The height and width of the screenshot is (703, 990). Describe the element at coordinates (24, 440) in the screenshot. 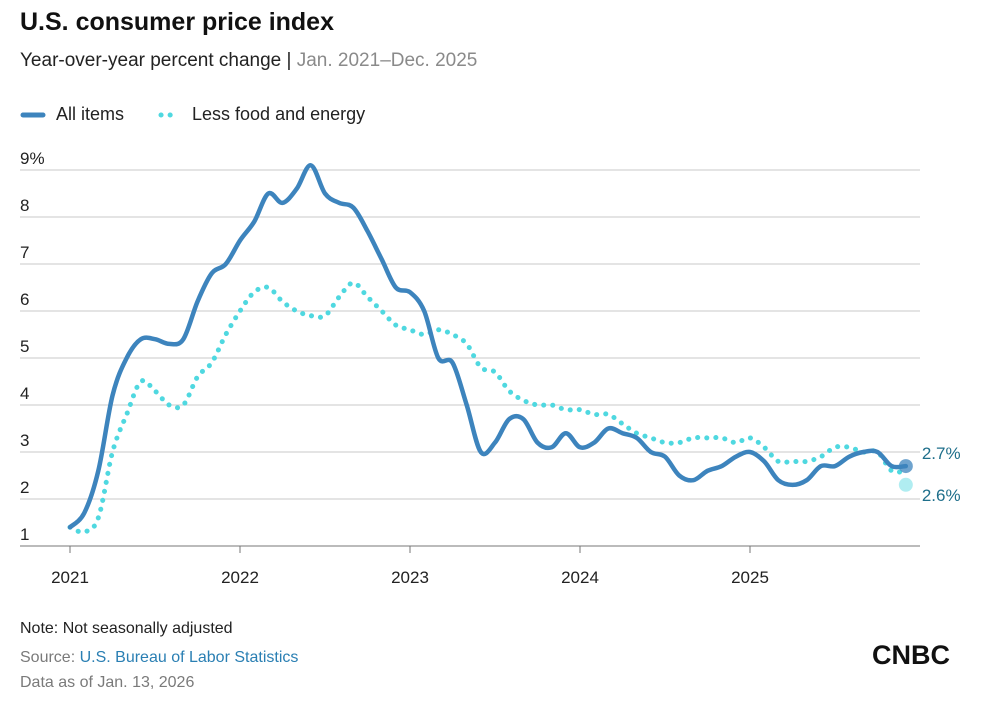

I see `y-tick-label: 3` at that location.